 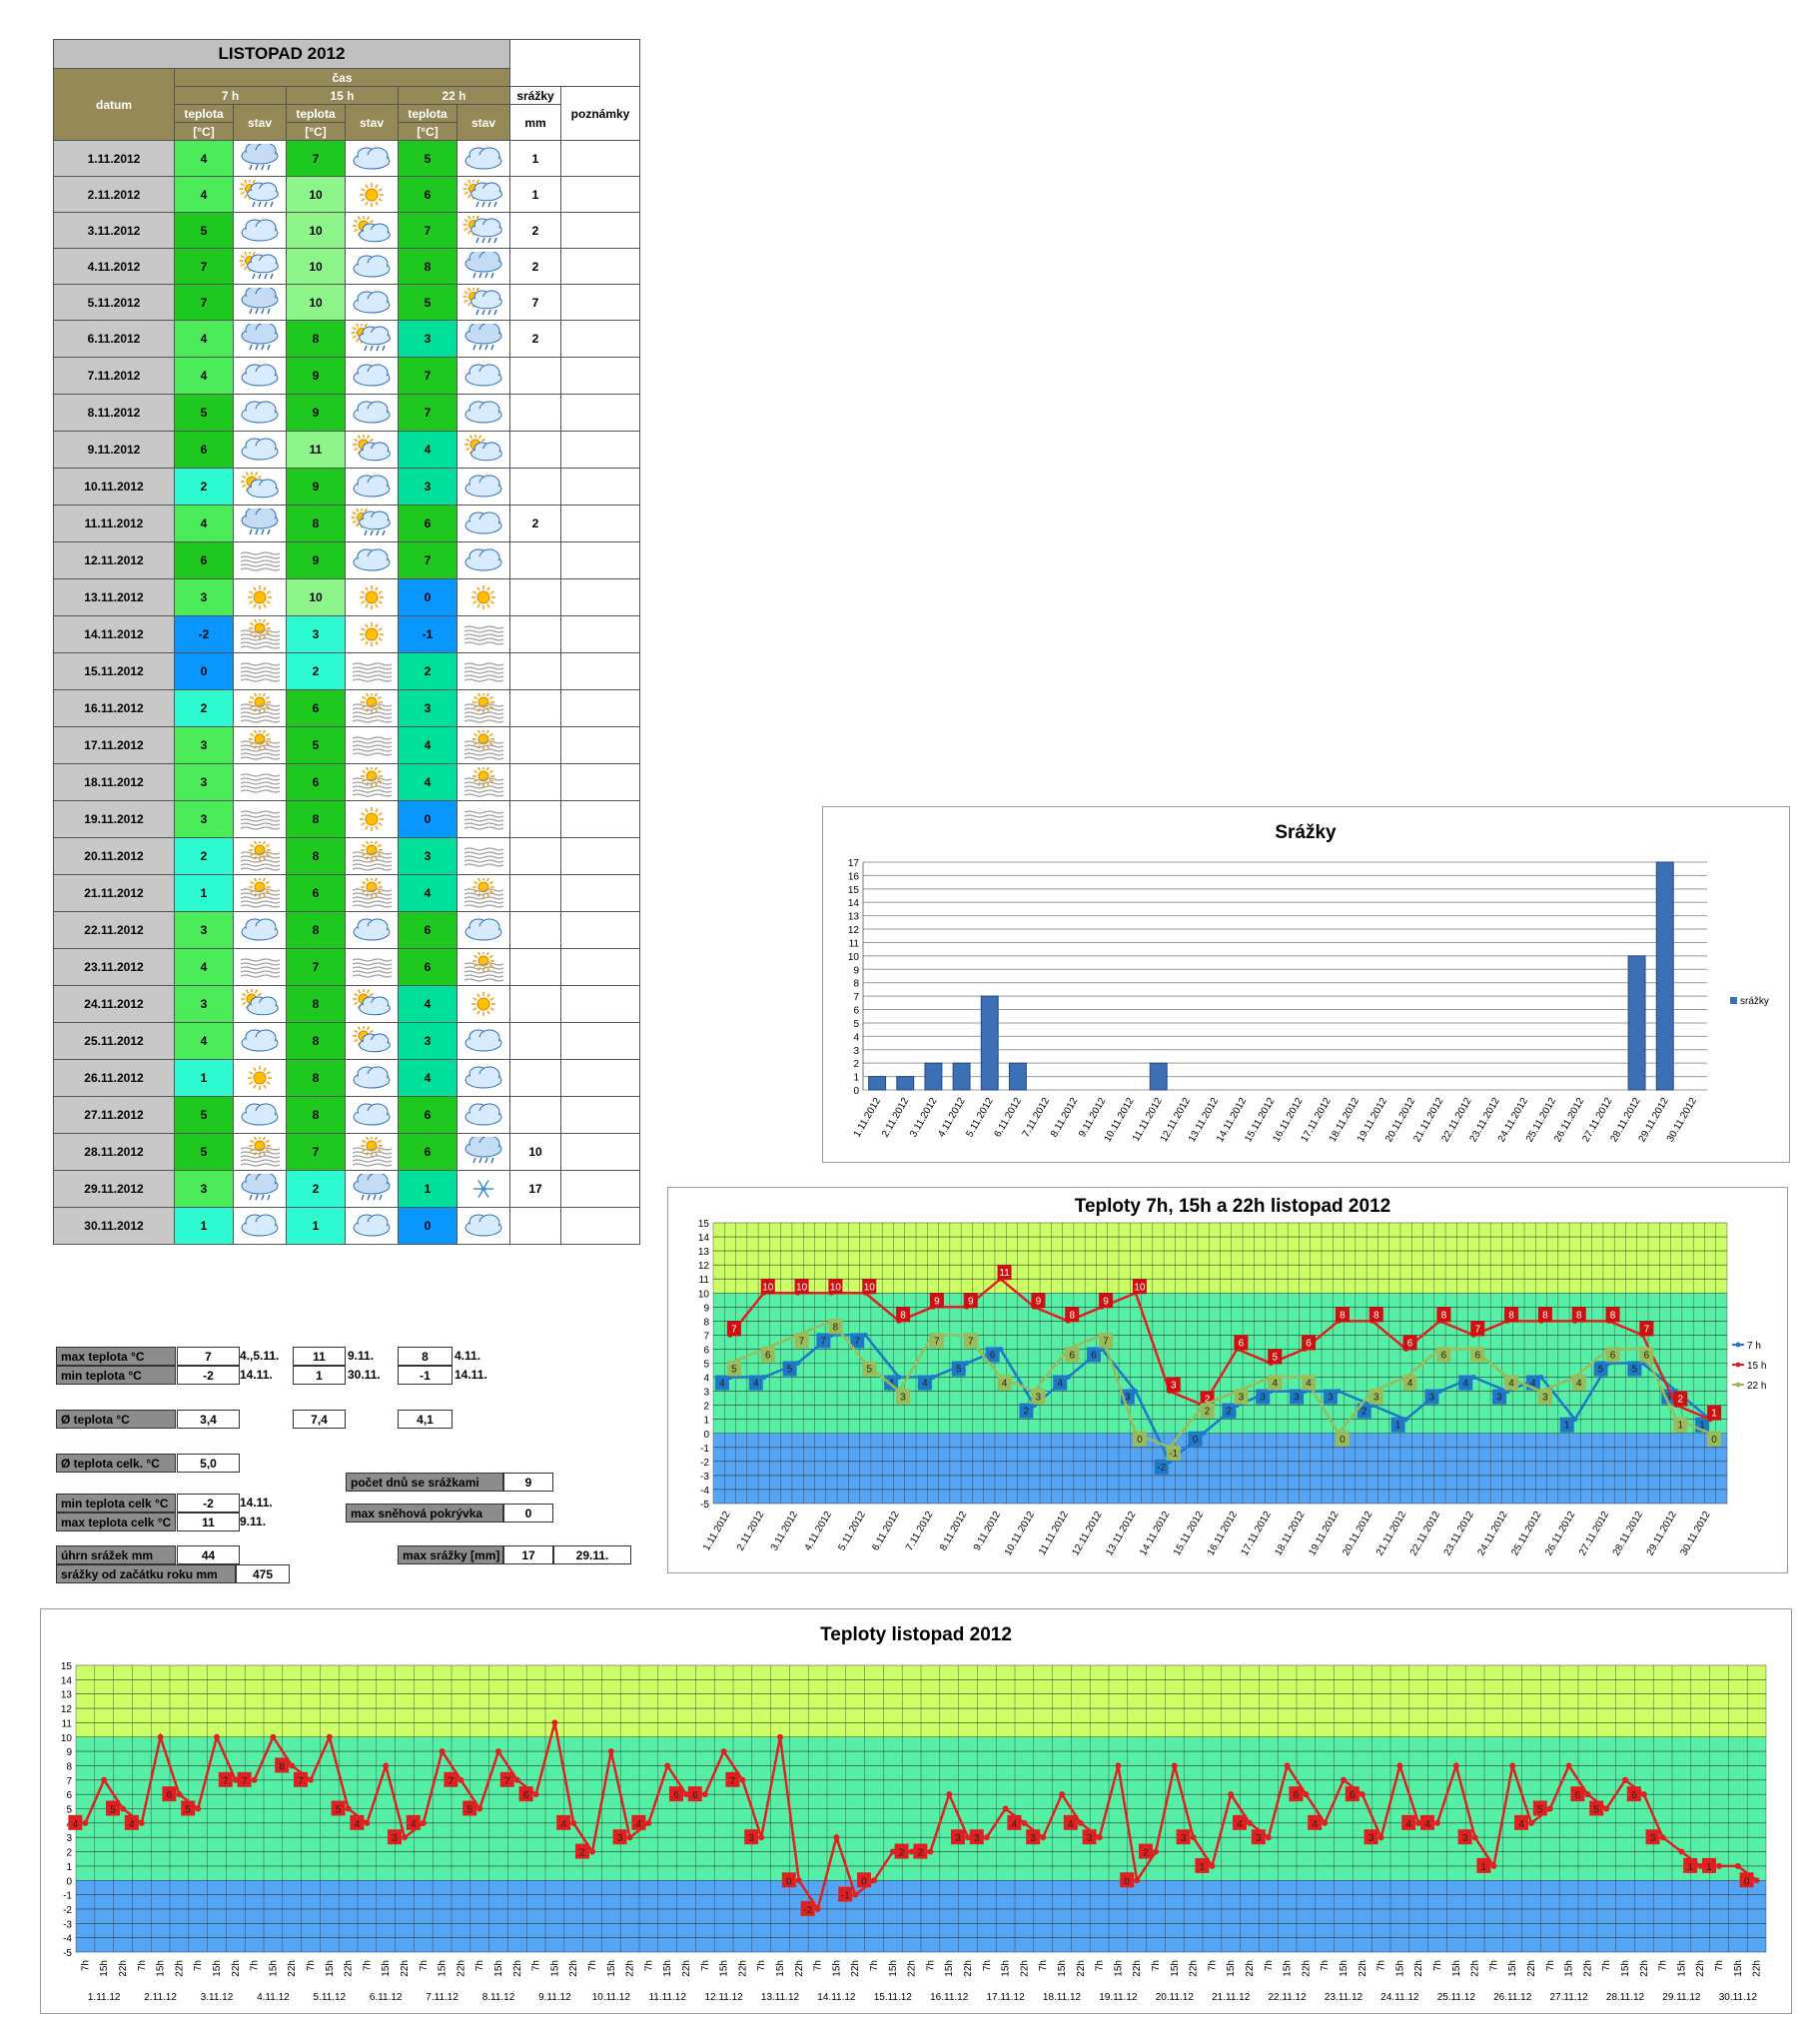 I want to click on max15-date: 9.11., so click(x=361, y=1356).